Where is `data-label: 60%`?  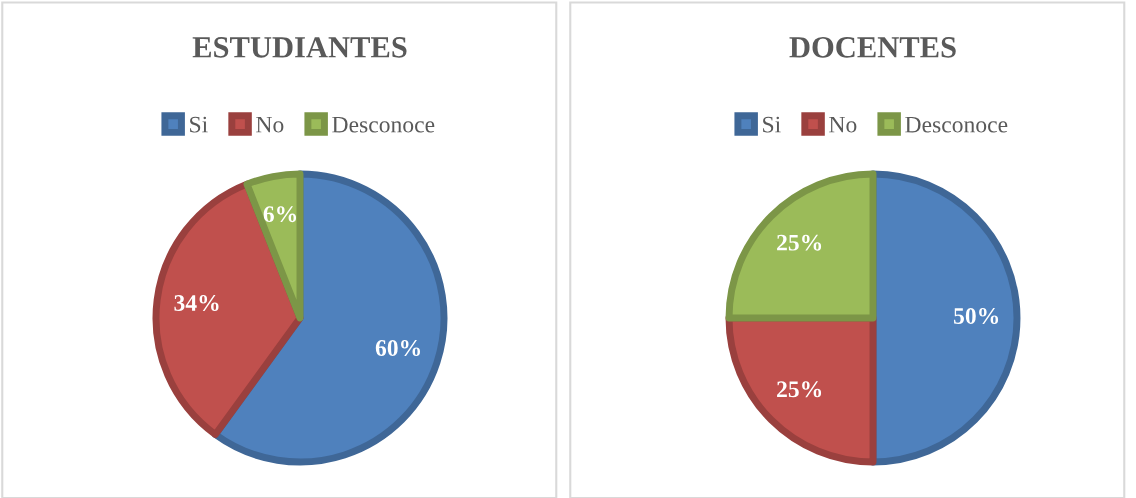
data-label: 60% is located at coordinates (397, 348).